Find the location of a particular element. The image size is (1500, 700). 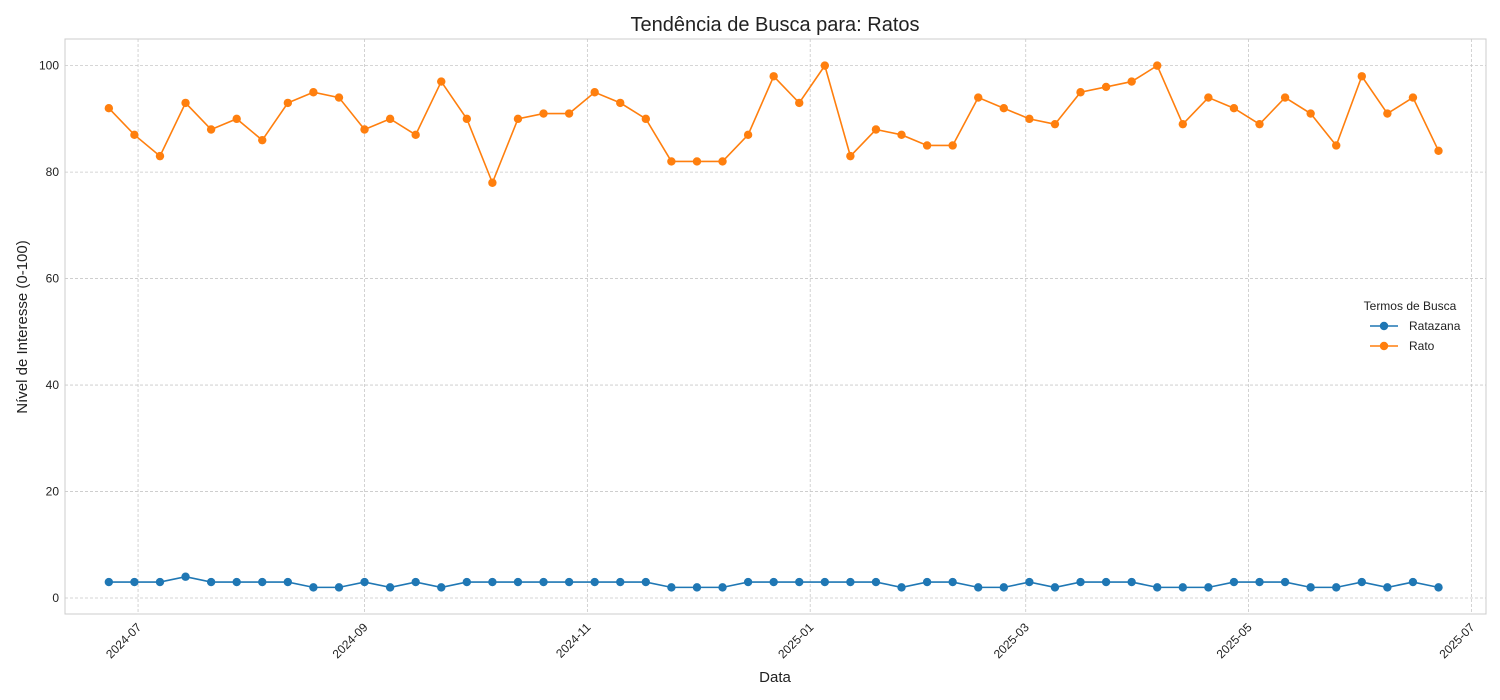

y-tick-labels: 0 20 40 60 80 100 is located at coordinates (49, 332).